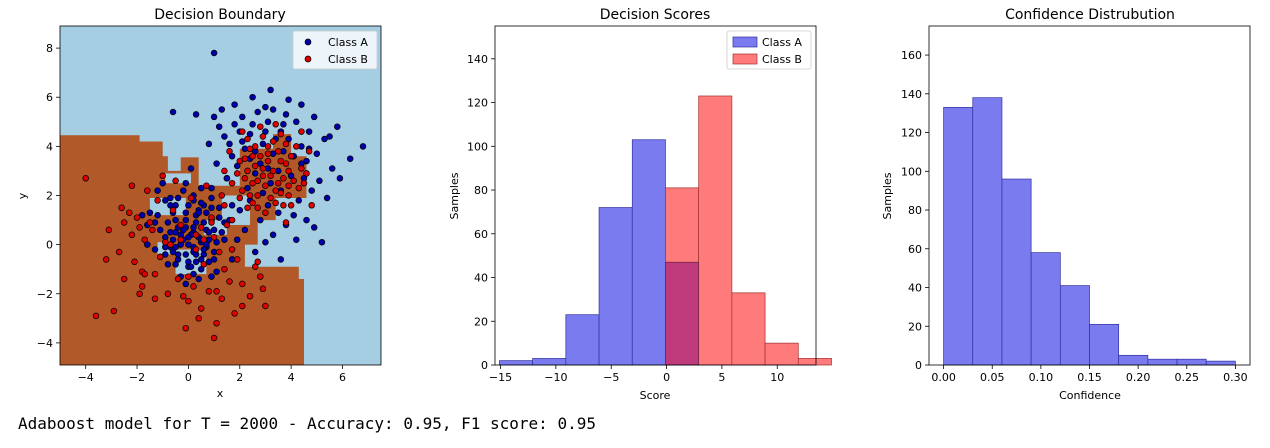  I want to click on chart-title: Decision Scores, so click(655, 15).